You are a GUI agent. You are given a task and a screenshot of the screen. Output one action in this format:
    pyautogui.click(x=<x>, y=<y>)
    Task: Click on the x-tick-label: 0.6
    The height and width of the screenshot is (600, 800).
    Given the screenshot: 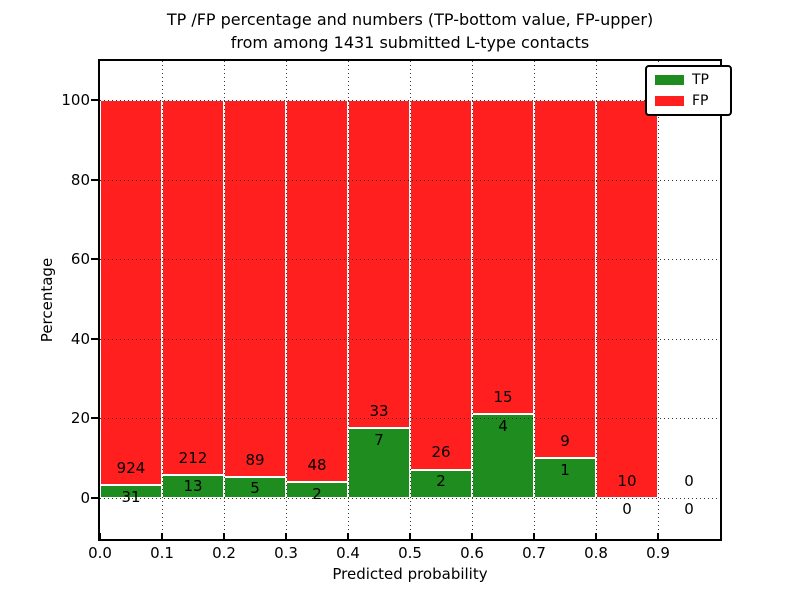 What is the action you would take?
    pyautogui.click(x=472, y=553)
    